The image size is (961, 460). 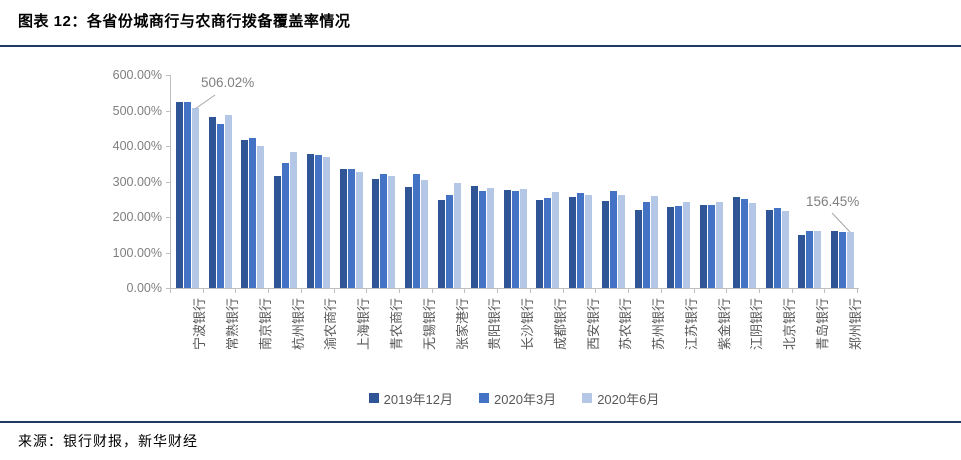 I want to click on bar-常熟银行-2020年3月, so click(x=220, y=206).